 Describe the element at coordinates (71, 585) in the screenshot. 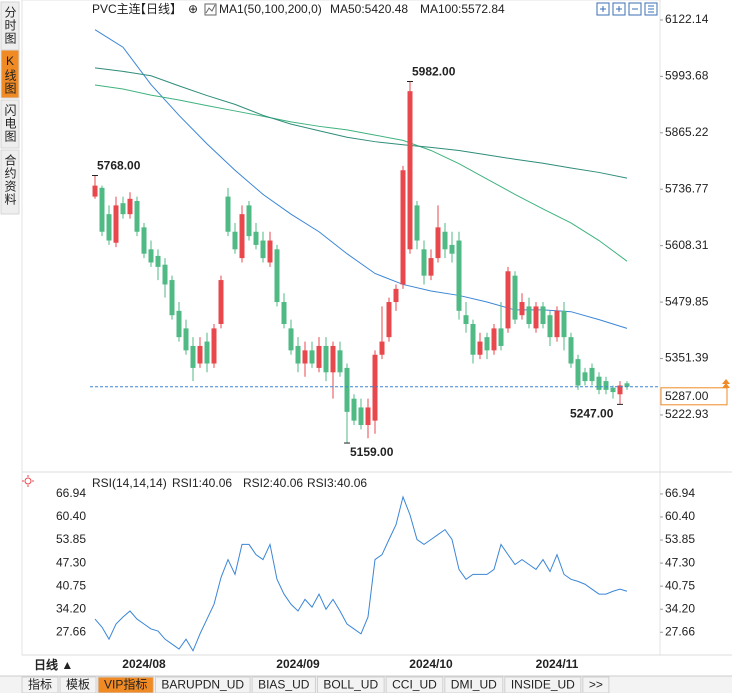

I see `y-tick-label-left: 40.75` at that location.